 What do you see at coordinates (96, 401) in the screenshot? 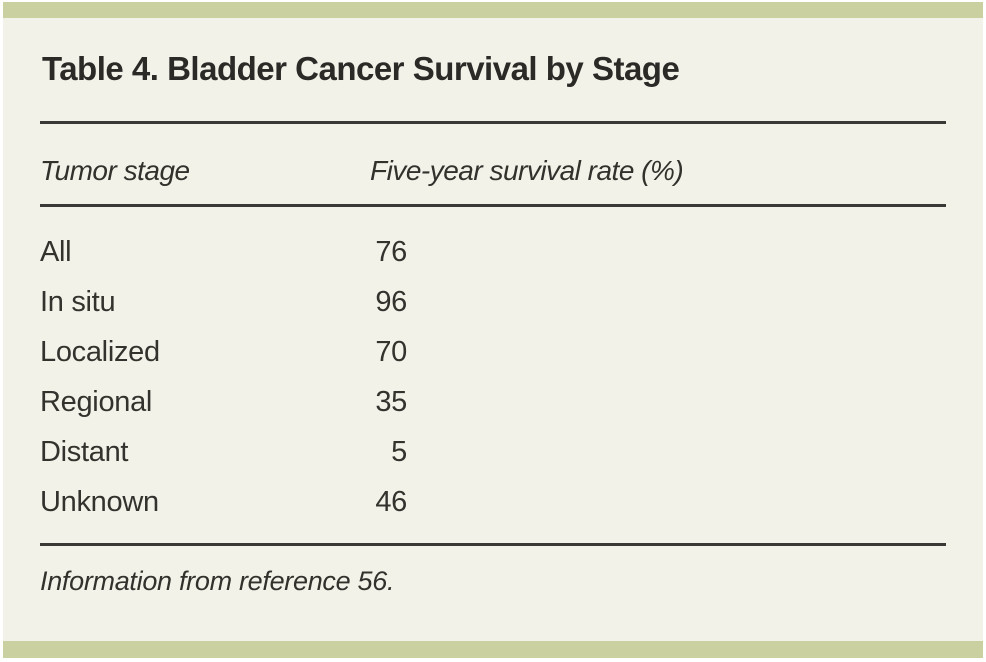
I see `stage-cell: Regional` at bounding box center [96, 401].